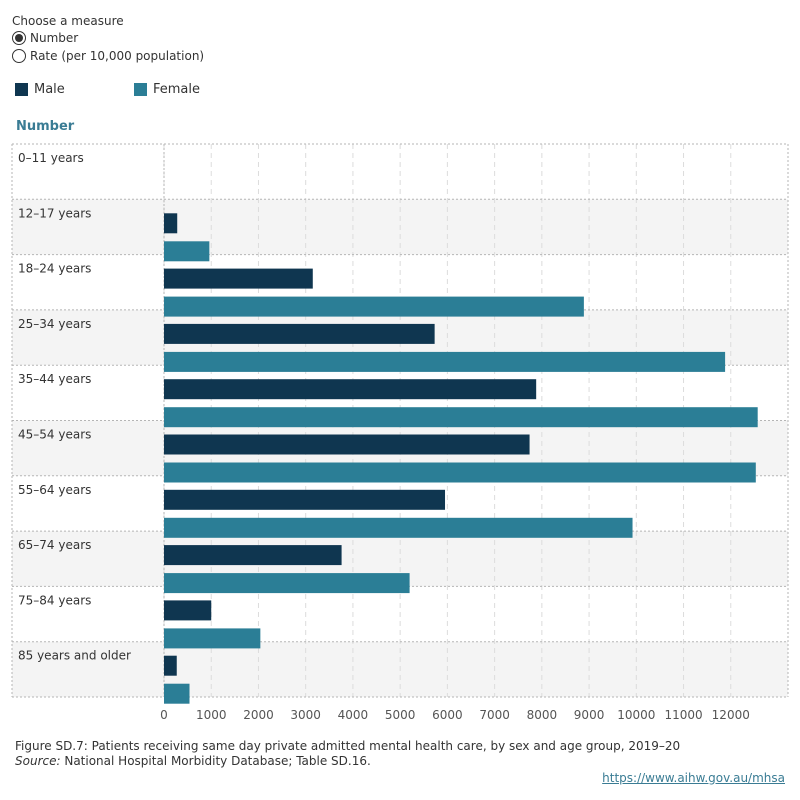 This screenshot has height=800, width=800. Describe the element at coordinates (19, 38) in the screenshot. I see `radio-button-selected` at that location.